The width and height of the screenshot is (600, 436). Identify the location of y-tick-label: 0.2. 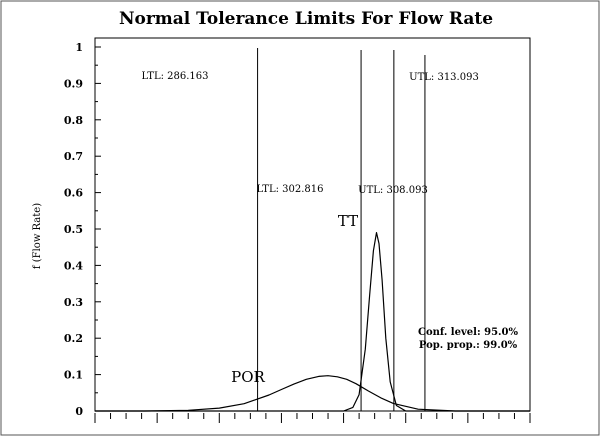
(73, 338).